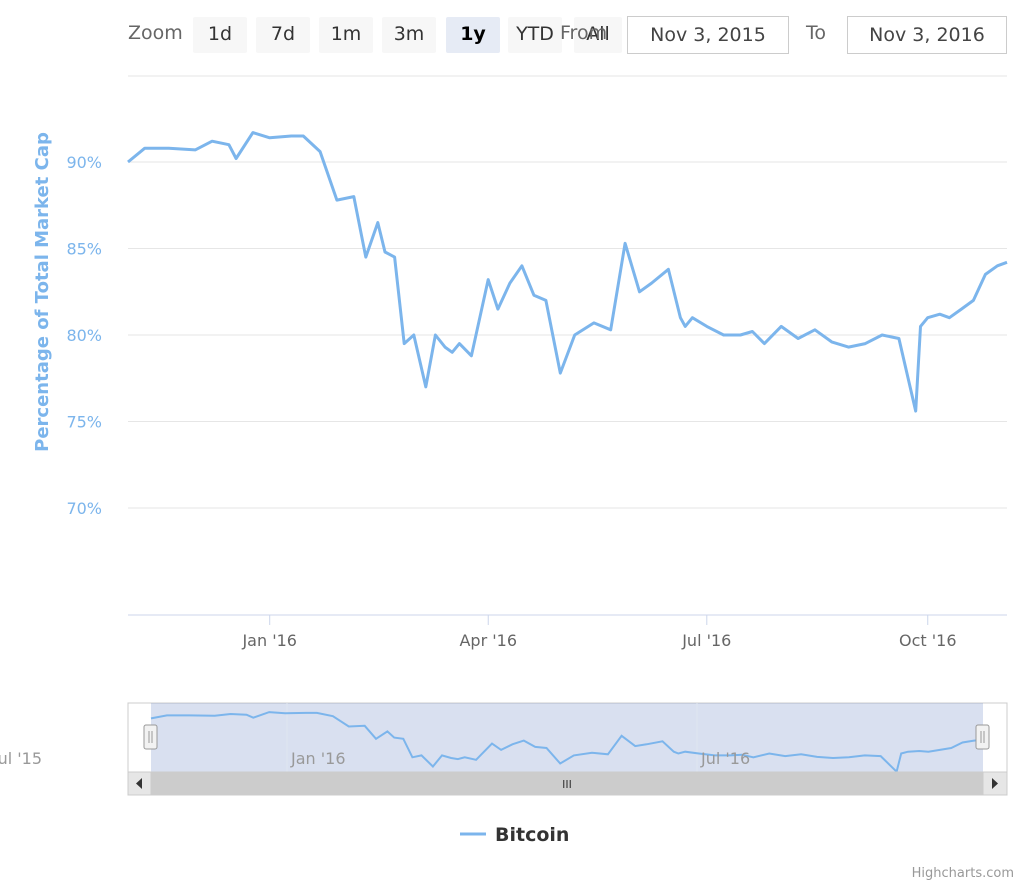  What do you see at coordinates (473, 35) in the screenshot?
I see `zoom-1y-button: 1y` at bounding box center [473, 35].